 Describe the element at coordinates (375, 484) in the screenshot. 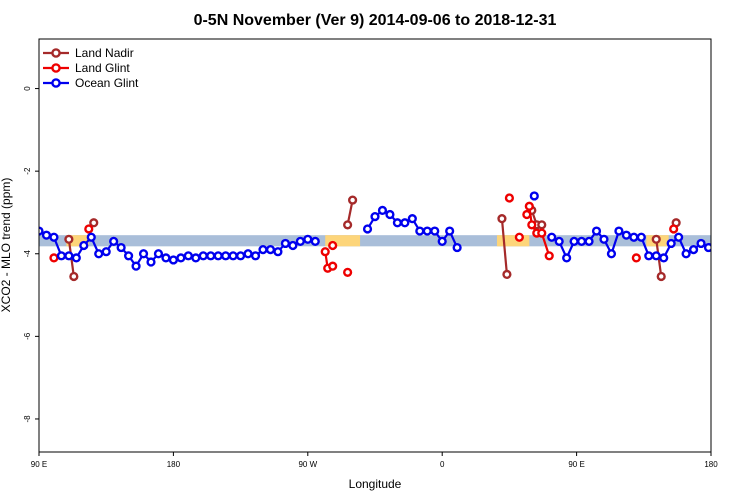

I see `x-axis-label: Longitude` at that location.